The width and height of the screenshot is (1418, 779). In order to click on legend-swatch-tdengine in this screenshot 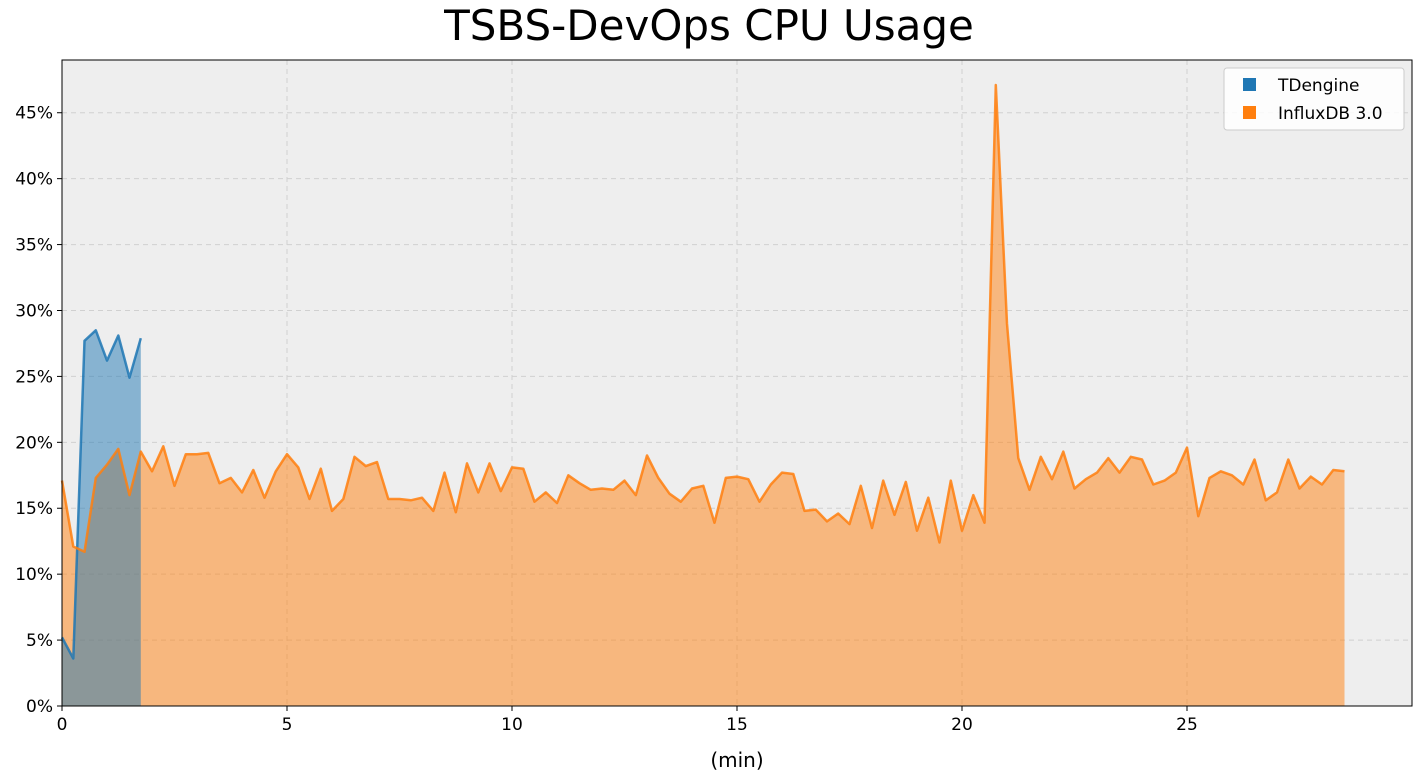, I will do `click(1249, 84)`.